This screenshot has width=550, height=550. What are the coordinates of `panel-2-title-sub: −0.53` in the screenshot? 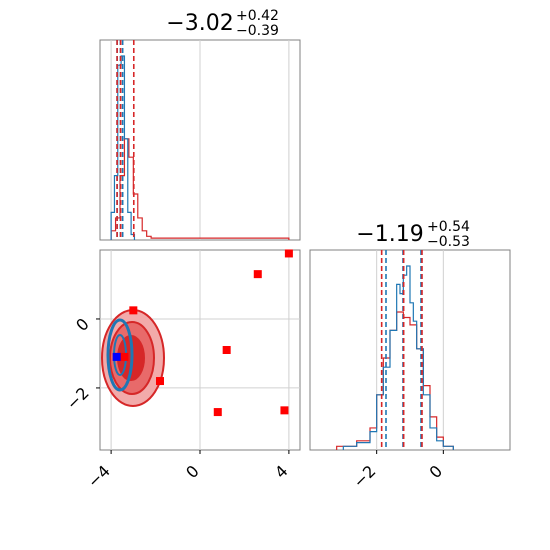 It's located at (448, 242).